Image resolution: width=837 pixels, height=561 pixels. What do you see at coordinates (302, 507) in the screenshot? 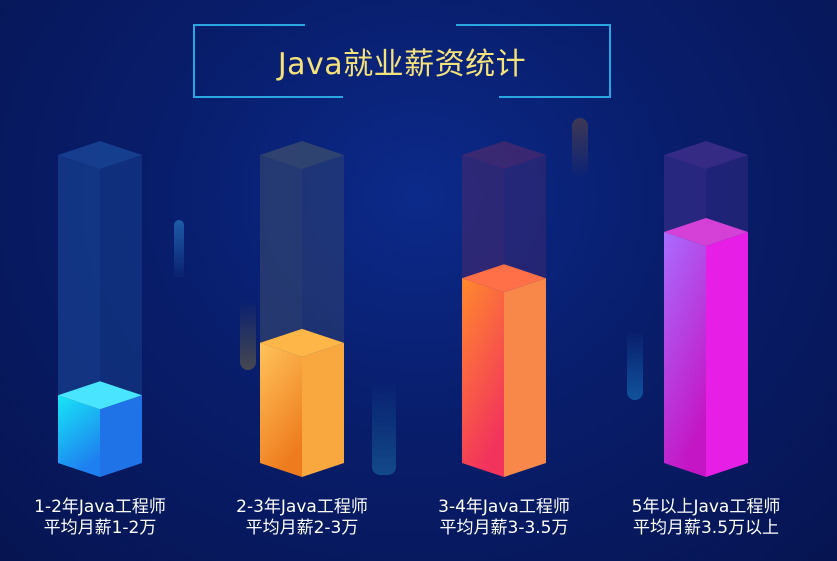
I see `category-label-line-1: 2-3年Java工程师` at bounding box center [302, 507].